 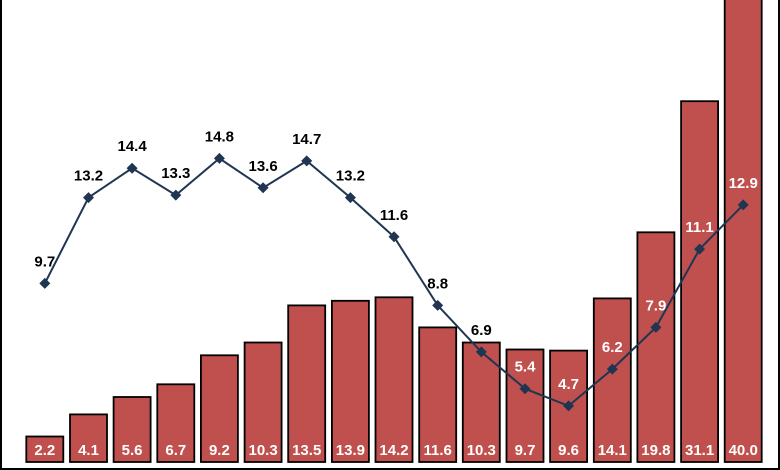 What do you see at coordinates (88, 450) in the screenshot?
I see `bar-value-label: 4.1` at bounding box center [88, 450].